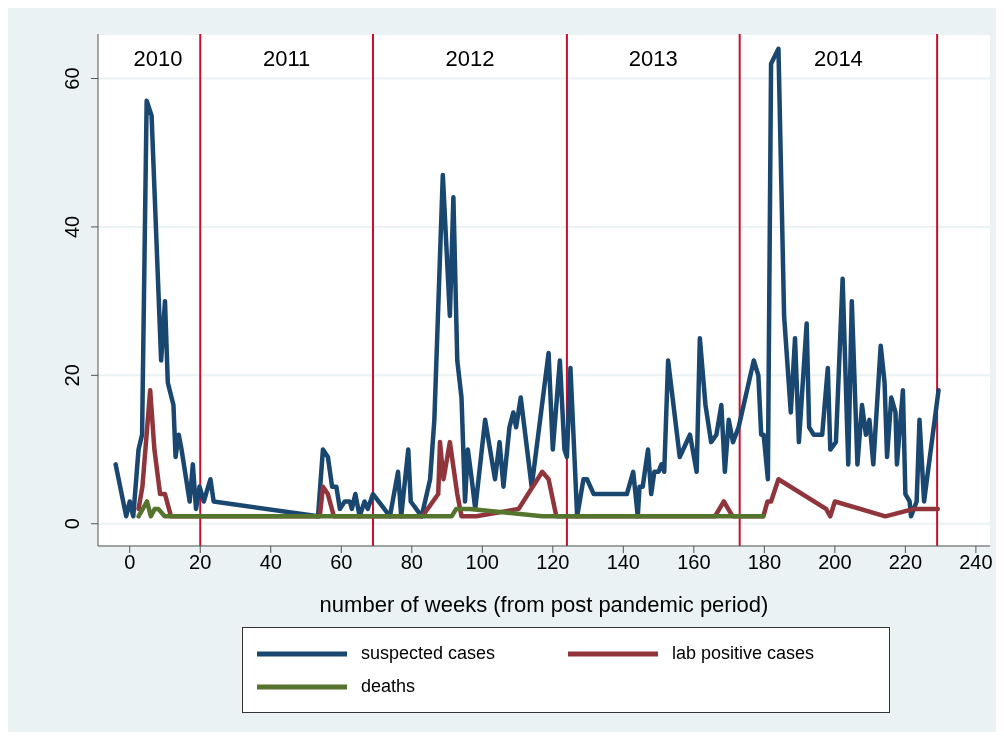  What do you see at coordinates (905, 562) in the screenshot?
I see `x-tick-label: 220` at bounding box center [905, 562].